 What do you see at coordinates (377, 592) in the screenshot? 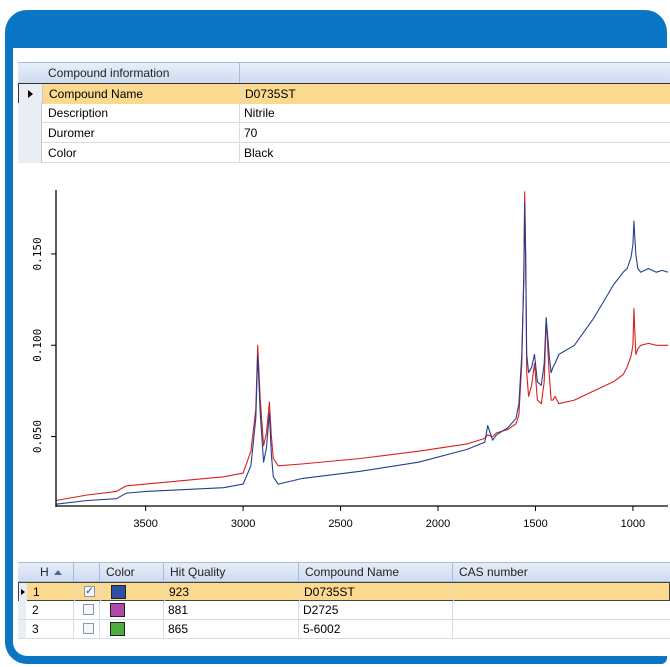
I see `hit-compound-name: D0735ST` at bounding box center [377, 592].